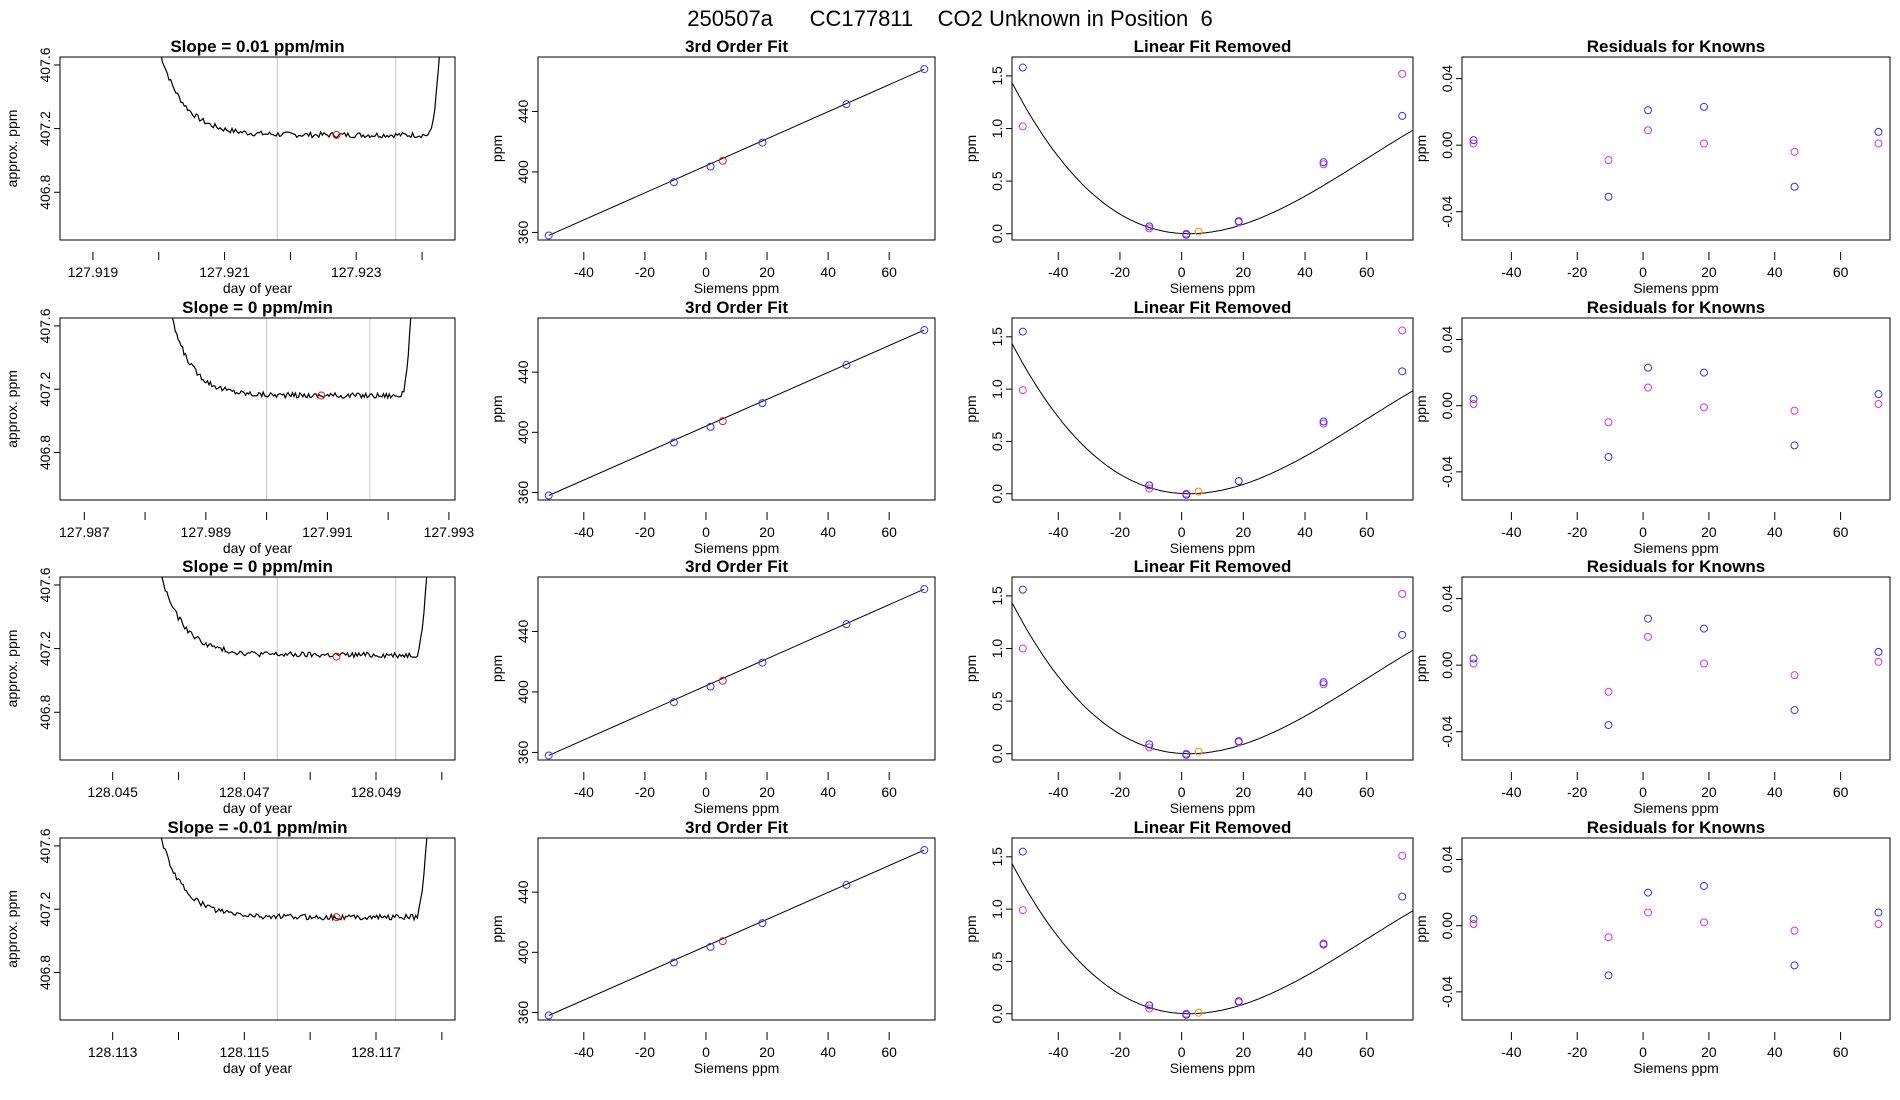  What do you see at coordinates (523, 372) in the screenshot?
I see `y-tick-label: 440` at bounding box center [523, 372].